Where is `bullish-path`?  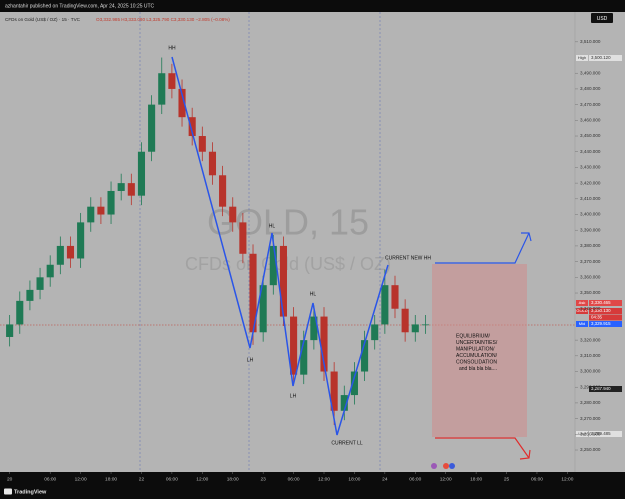 bullish-path is located at coordinates (482, 248).